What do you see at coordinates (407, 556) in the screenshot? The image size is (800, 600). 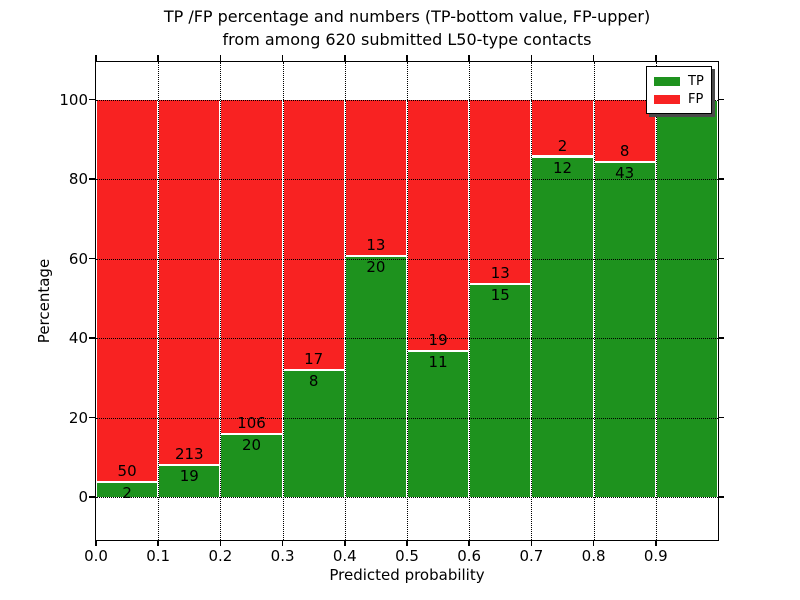 I see `x-tick-label: 0.5` at bounding box center [407, 556].